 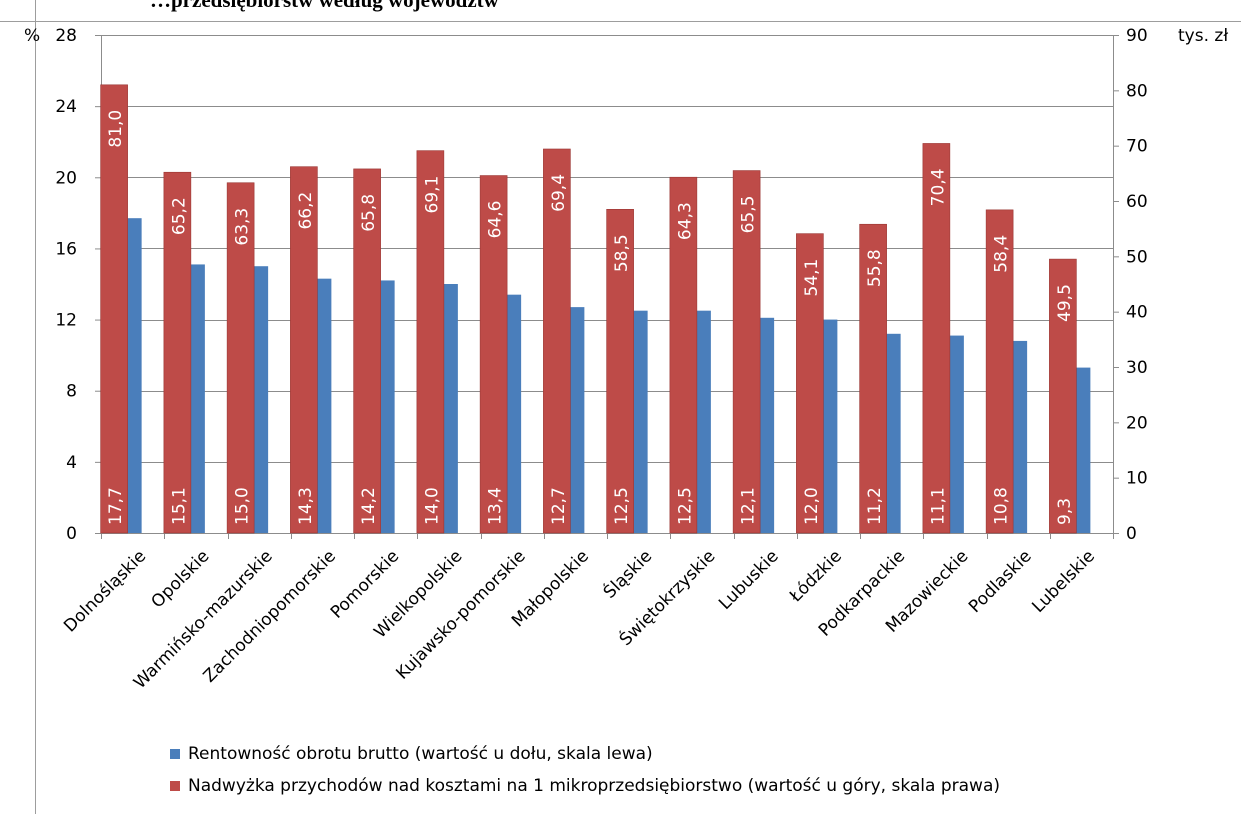 What do you see at coordinates (1002, 254) in the screenshot?
I see `bar-red-value-label: 58,4` at bounding box center [1002, 254].